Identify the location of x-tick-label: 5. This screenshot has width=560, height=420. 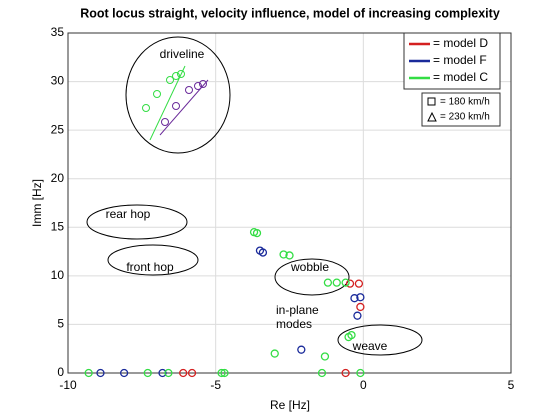
(511, 385).